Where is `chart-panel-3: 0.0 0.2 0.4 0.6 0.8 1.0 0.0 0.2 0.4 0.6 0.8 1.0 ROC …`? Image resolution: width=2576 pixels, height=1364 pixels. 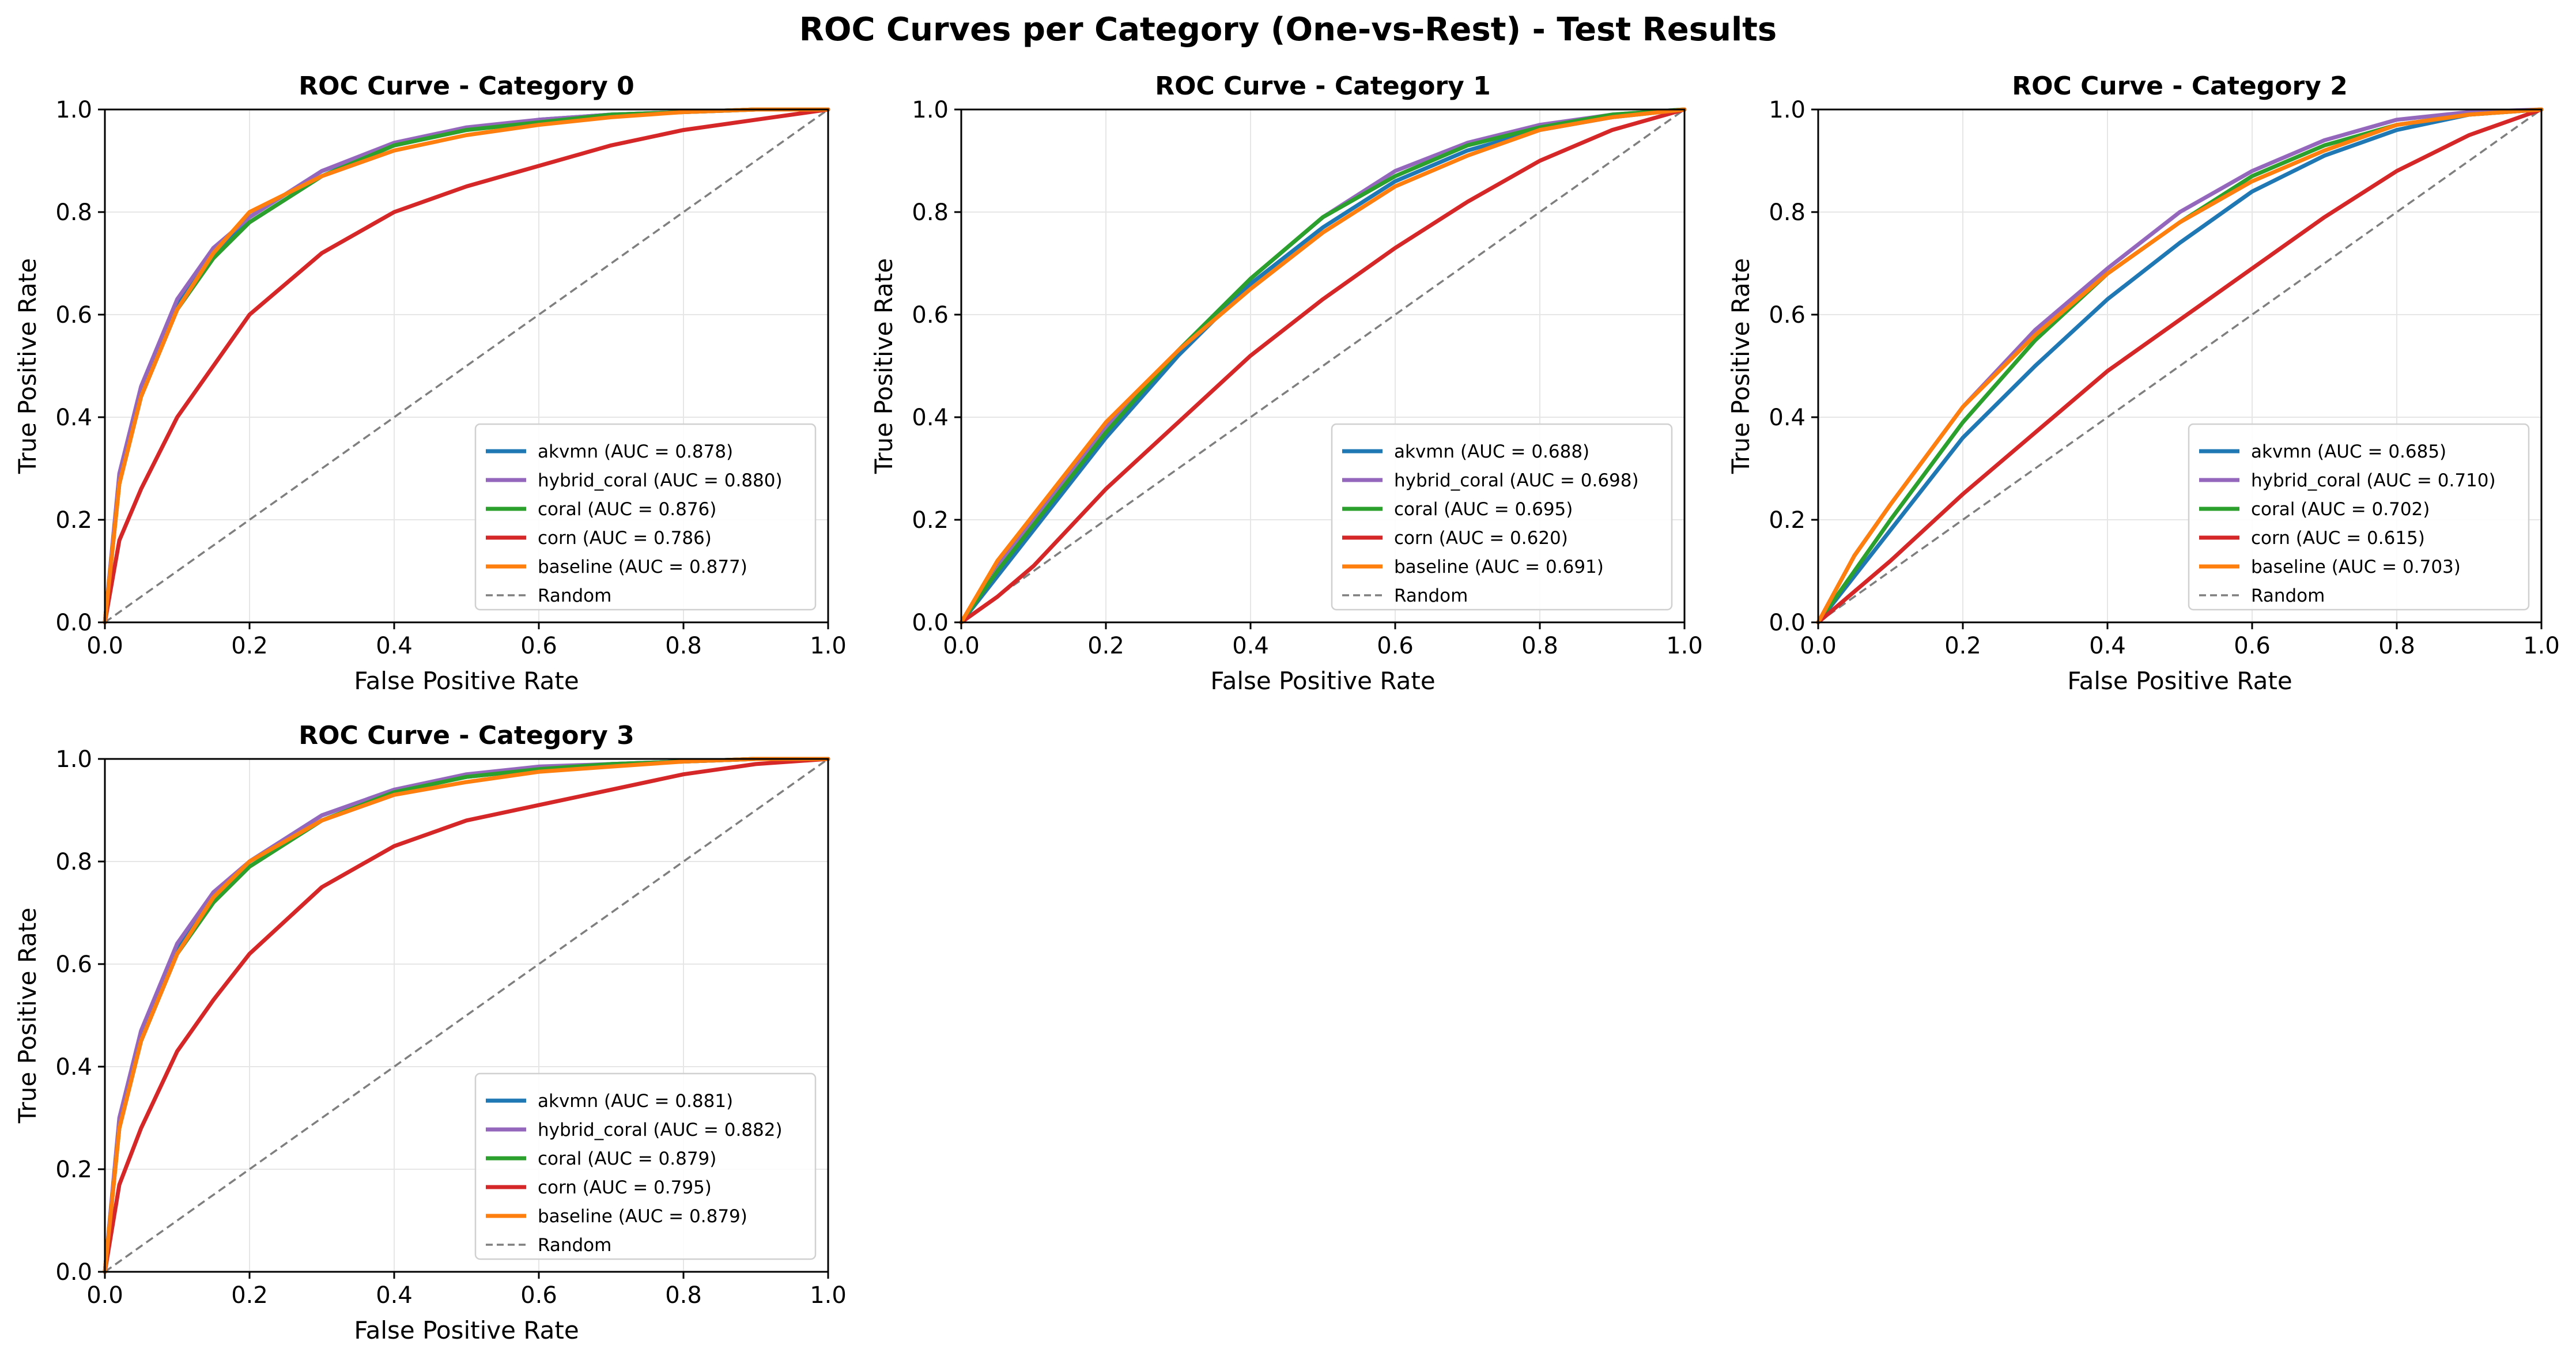
chart-panel-3: 0.0 0.2 0.4 0.6 0.8 1.0 0.0 0.2 0.4 0.6 0.8 1.0 ROC … is located at coordinates (430, 1032).